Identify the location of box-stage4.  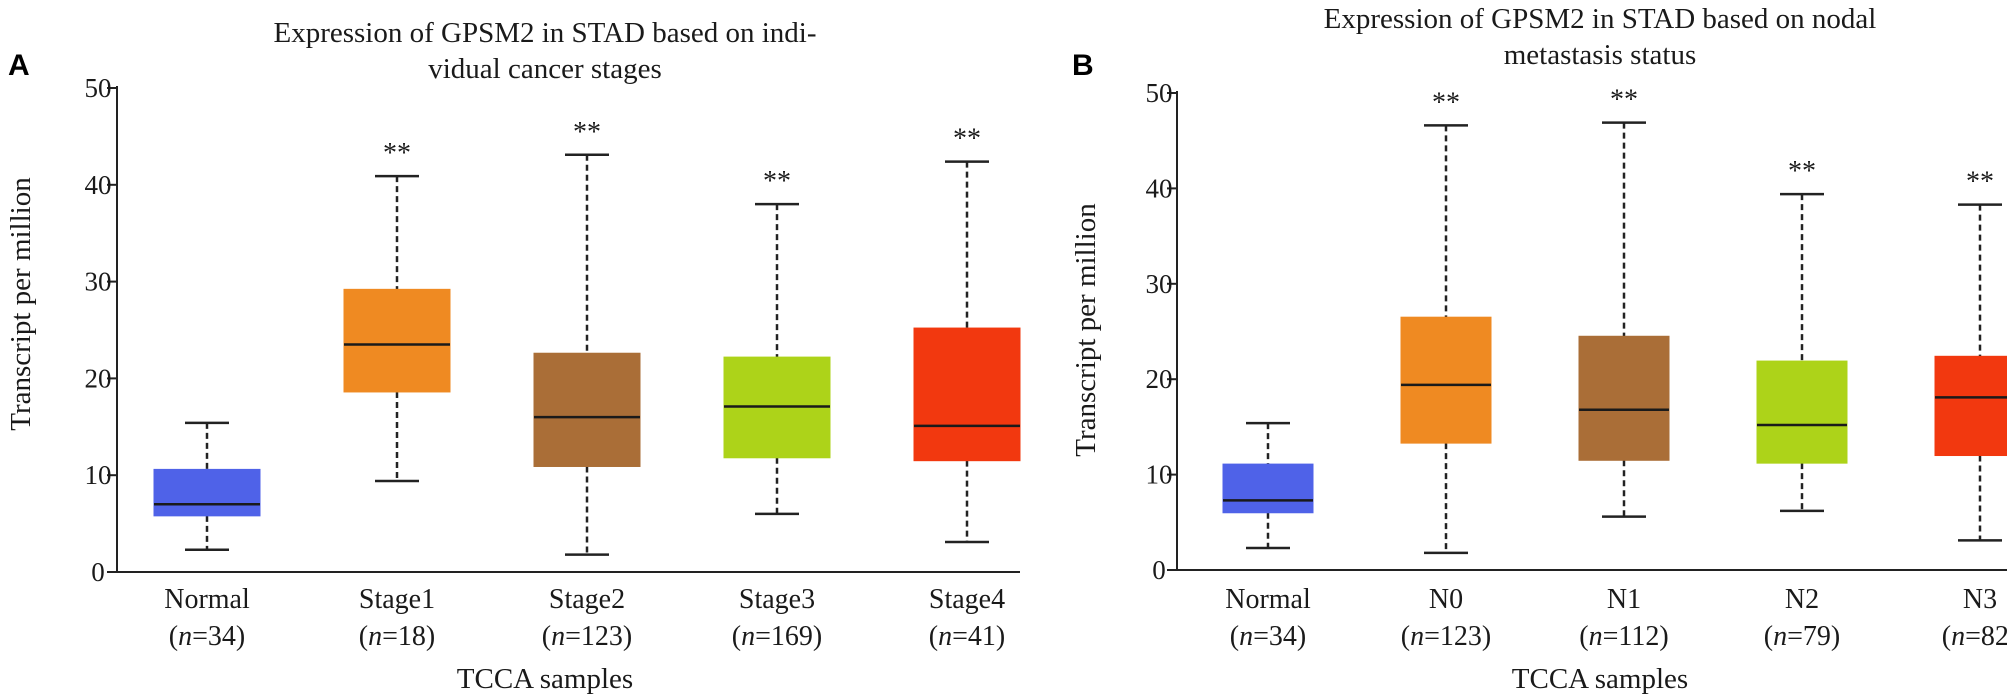
(967, 394).